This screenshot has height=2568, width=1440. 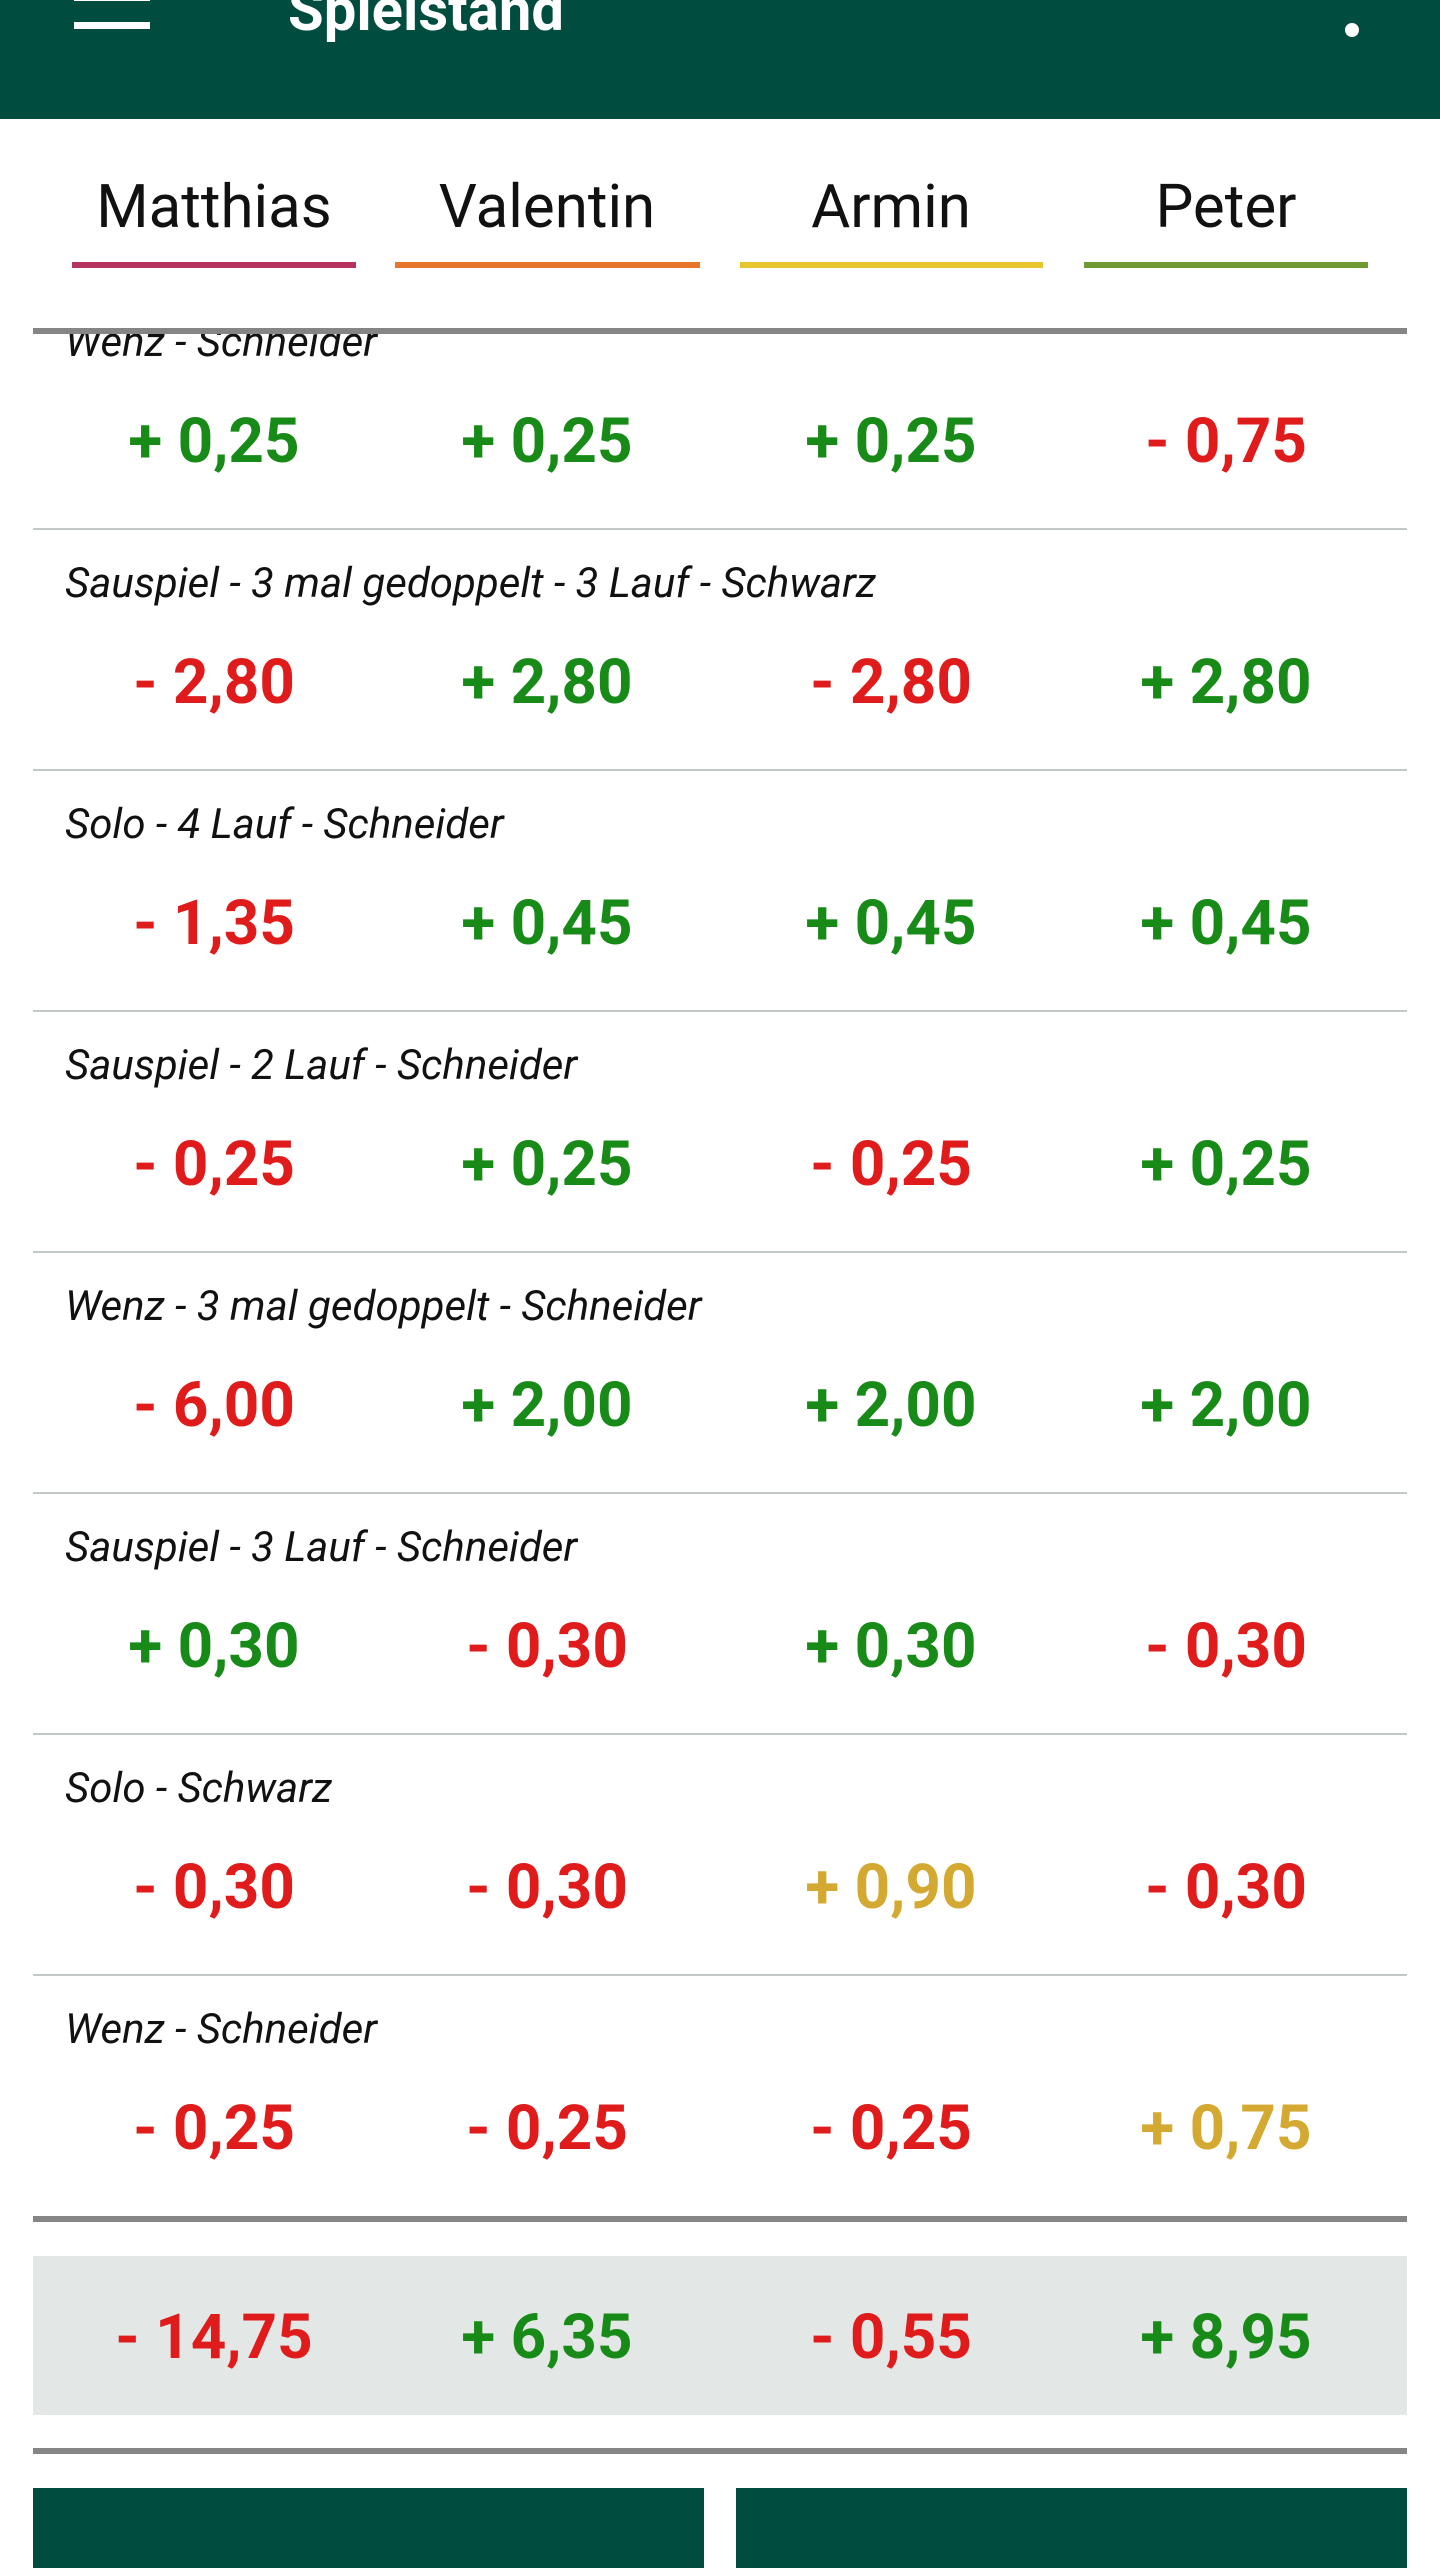 What do you see at coordinates (720, 331) in the screenshot?
I see `header-divider` at bounding box center [720, 331].